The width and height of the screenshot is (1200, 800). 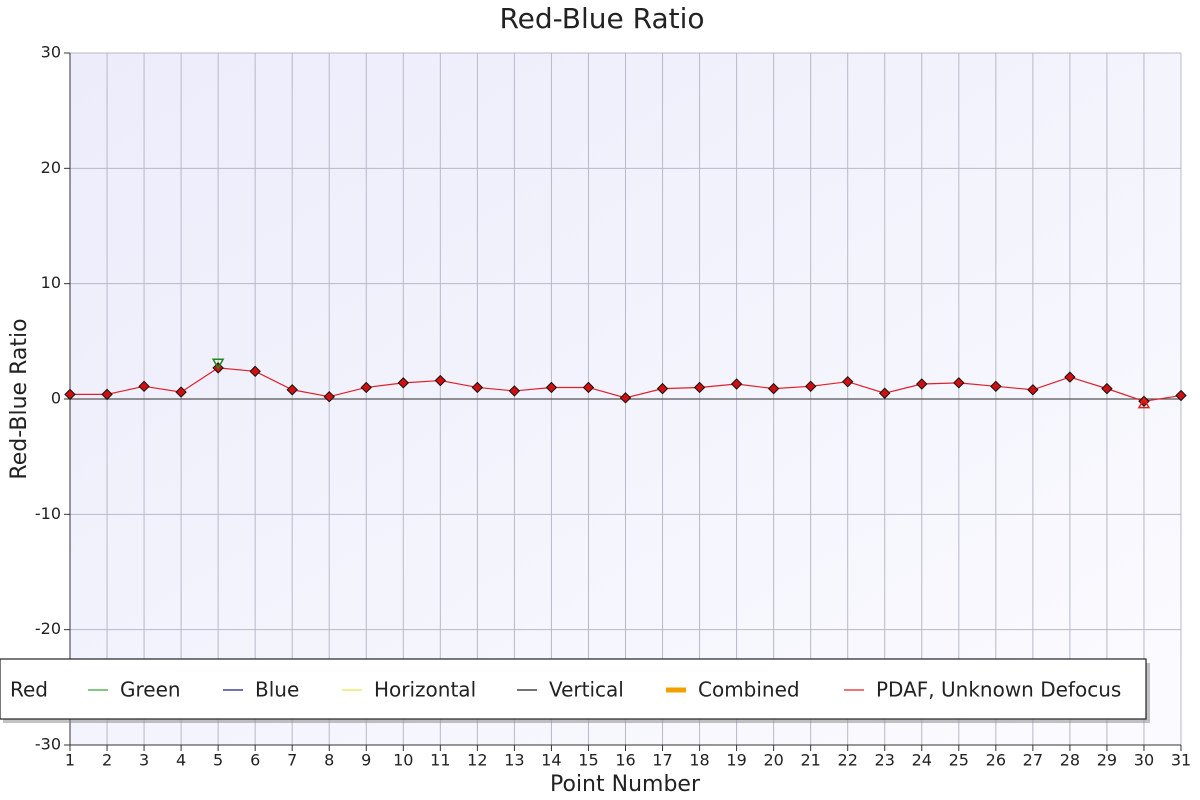 What do you see at coordinates (56, 398) in the screenshot?
I see `y-tick-label: 0` at bounding box center [56, 398].